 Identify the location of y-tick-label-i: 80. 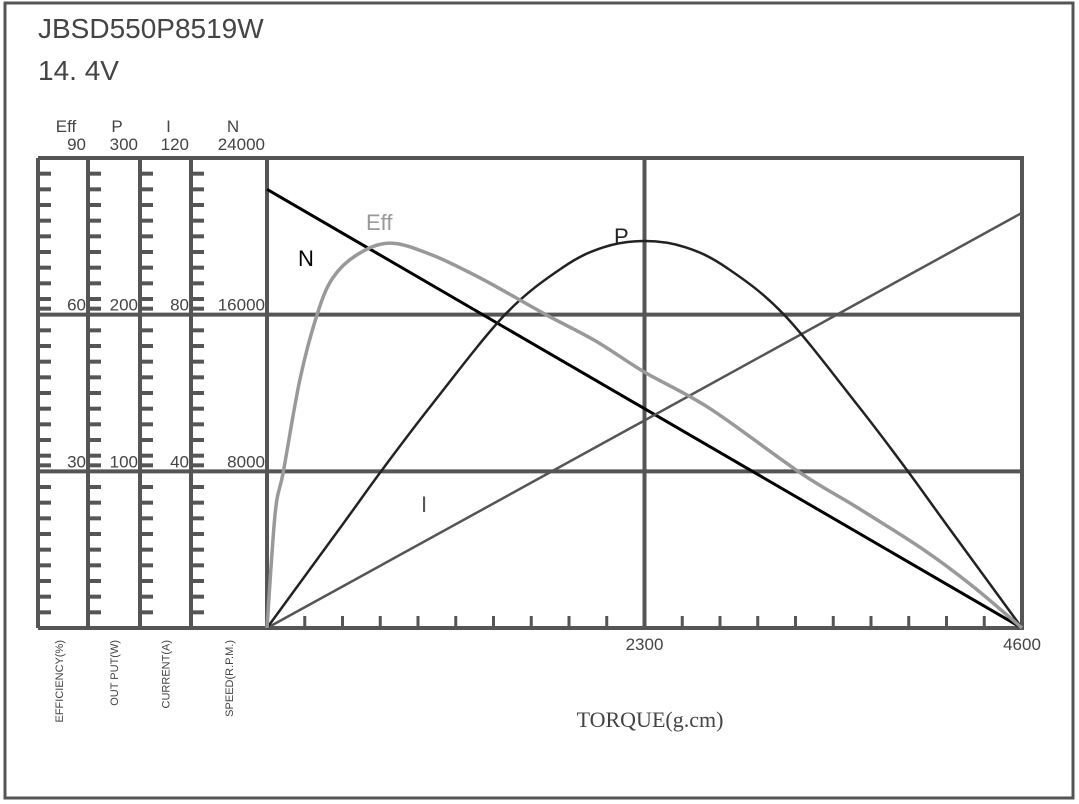
(179, 305).